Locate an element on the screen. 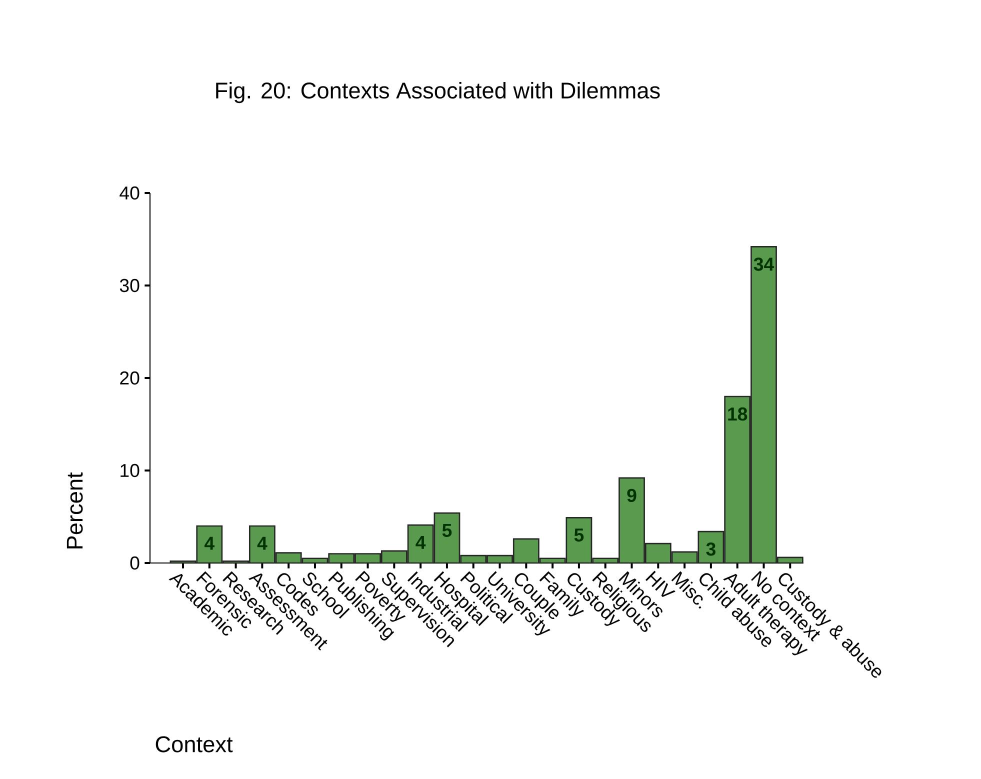 This screenshot has height=779, width=981. y-tick-label: 10 is located at coordinates (130, 471).